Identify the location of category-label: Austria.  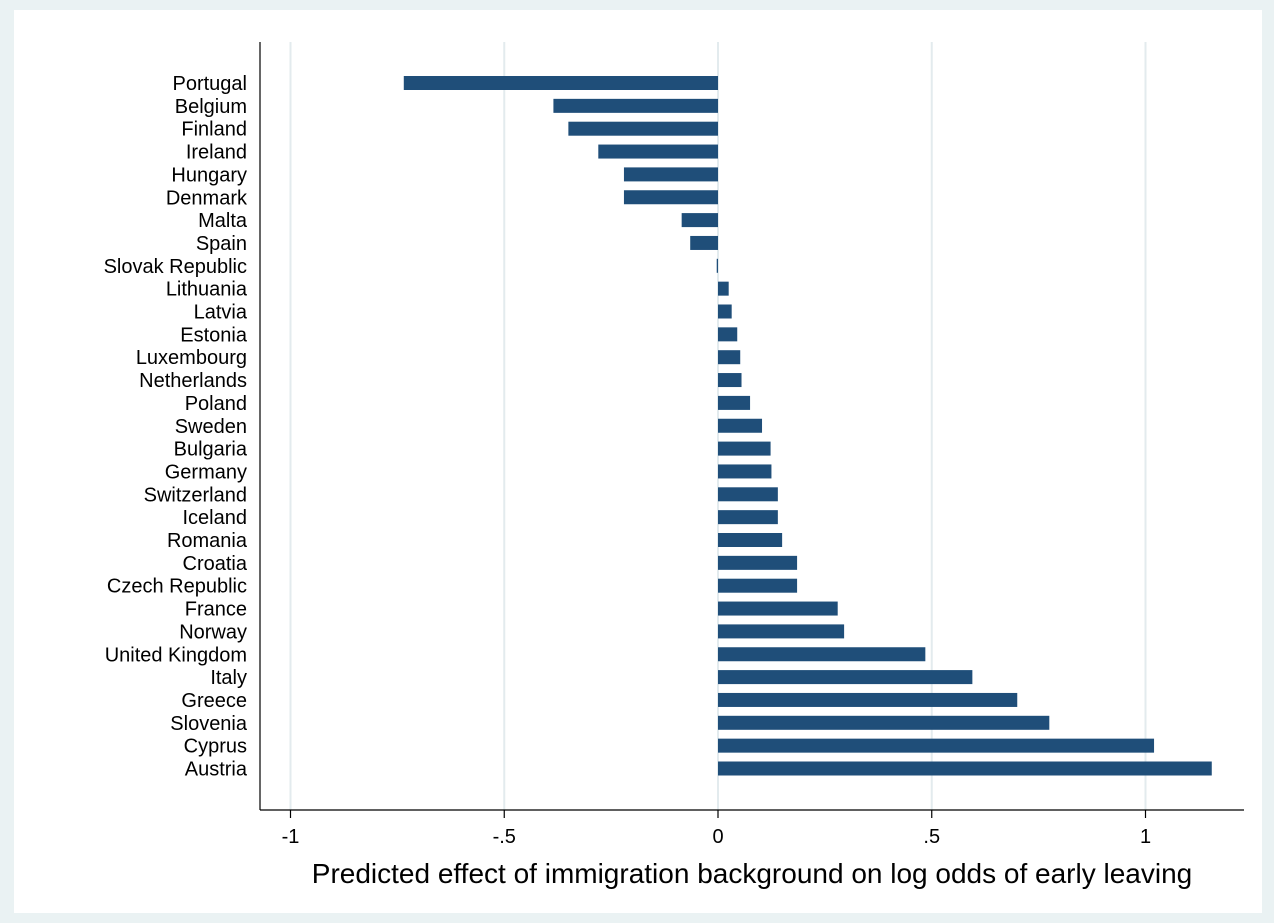
(216, 770).